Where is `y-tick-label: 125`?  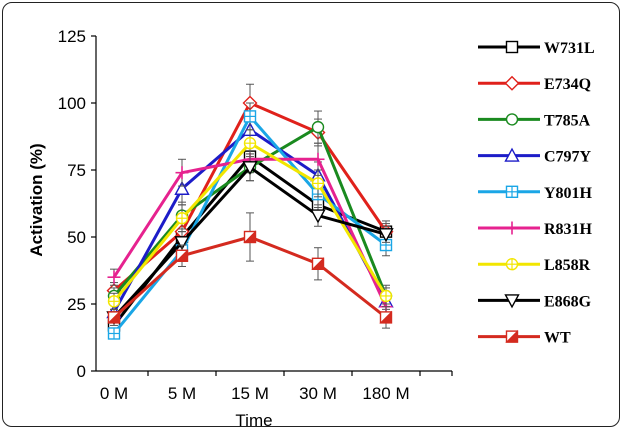 y-tick-label: 125 is located at coordinates (72, 36).